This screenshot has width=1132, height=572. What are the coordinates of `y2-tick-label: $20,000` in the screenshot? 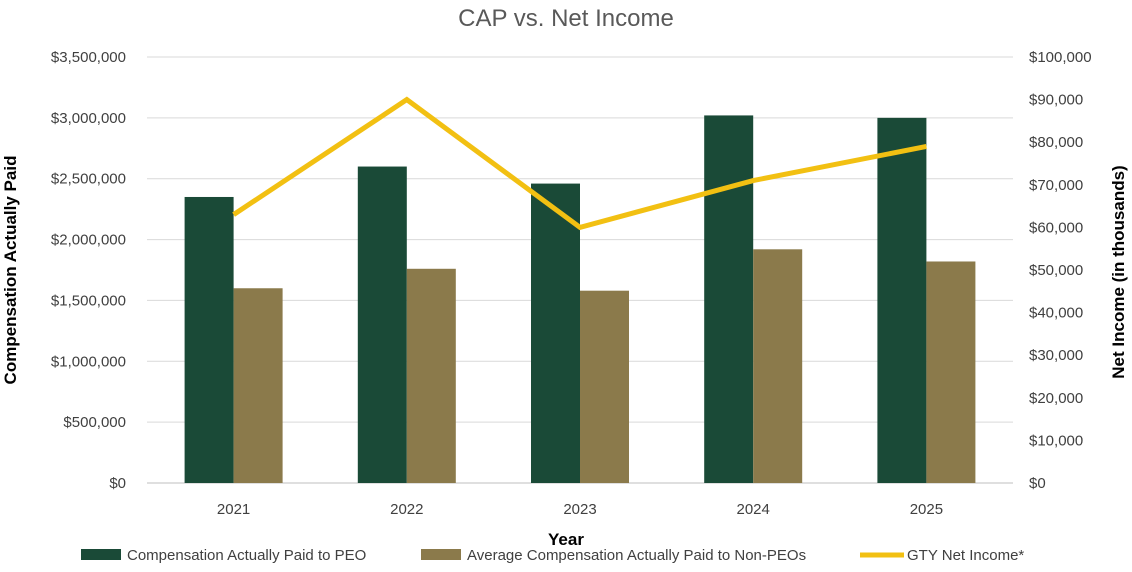 It's located at (1056, 398).